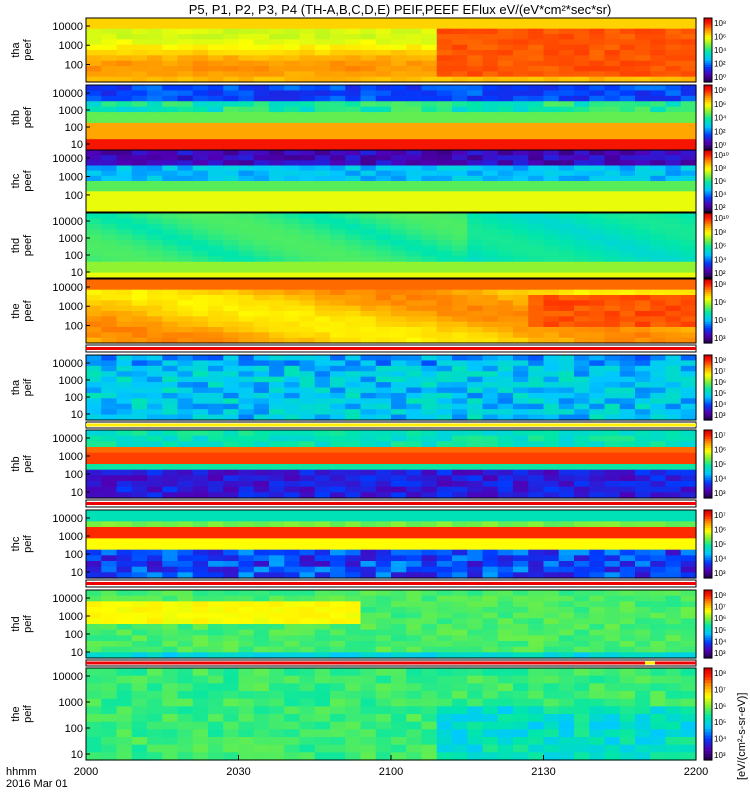 The width and height of the screenshot is (750, 805). I want to click on colorbar-tick-label: 10⁶, so click(720, 450).